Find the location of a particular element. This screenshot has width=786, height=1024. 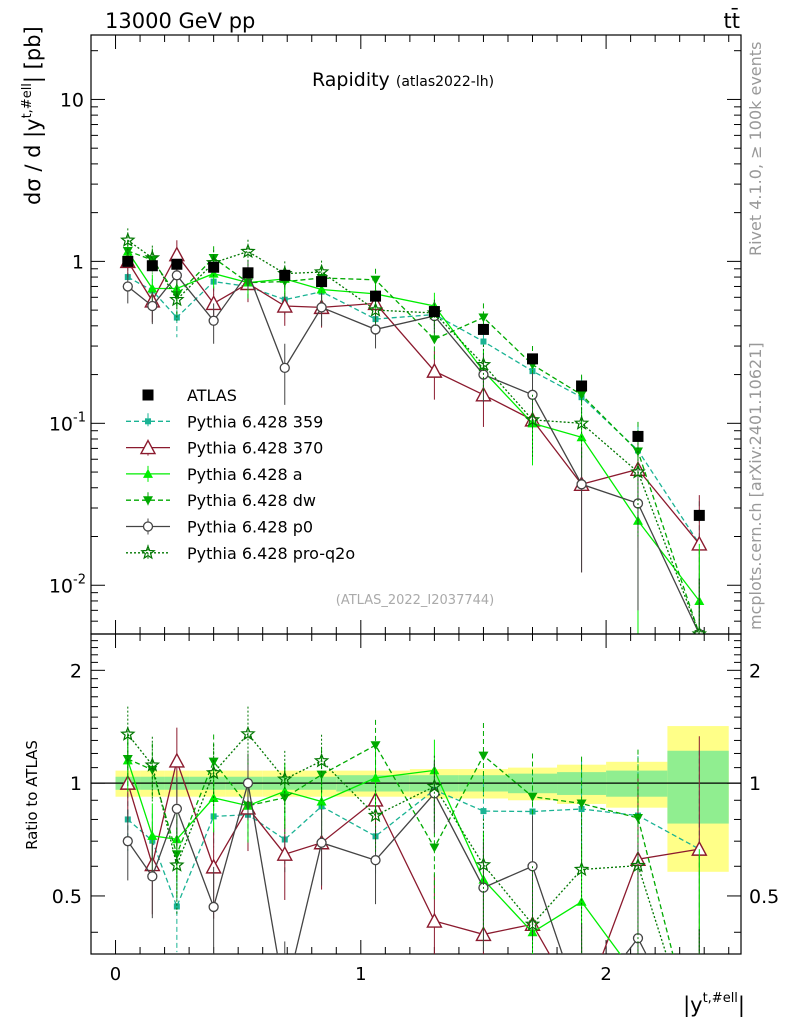

legend-label: Pythia 6.428 a is located at coordinates (245, 474).